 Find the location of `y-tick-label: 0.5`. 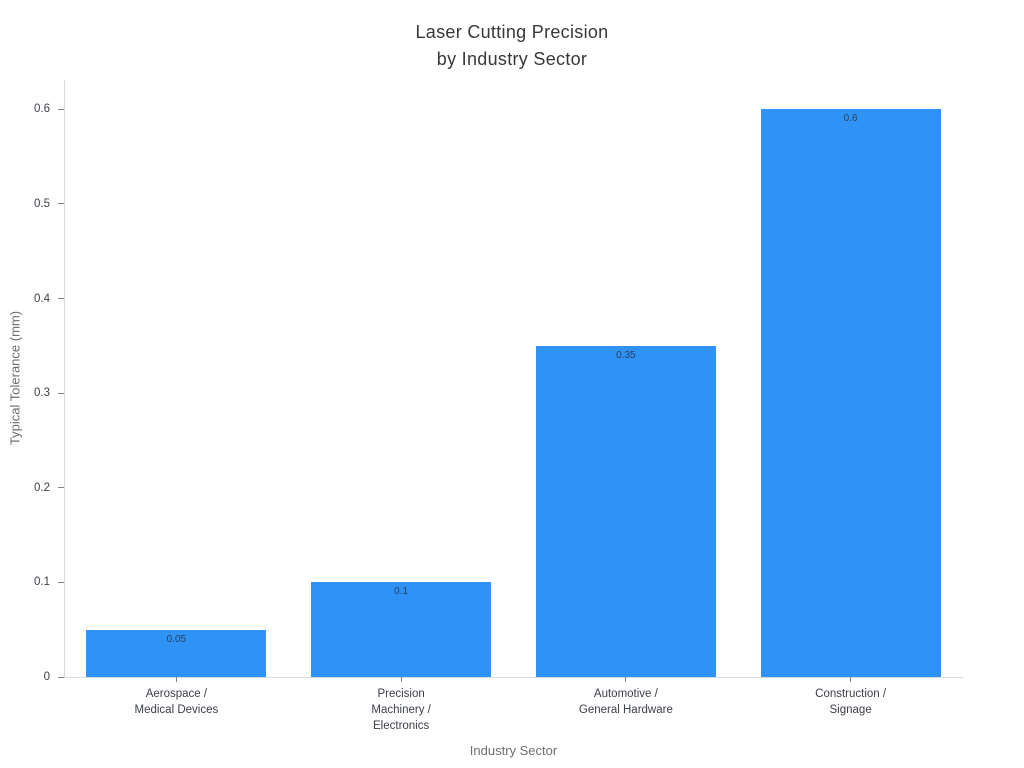

y-tick-label: 0.5 is located at coordinates (42, 203).